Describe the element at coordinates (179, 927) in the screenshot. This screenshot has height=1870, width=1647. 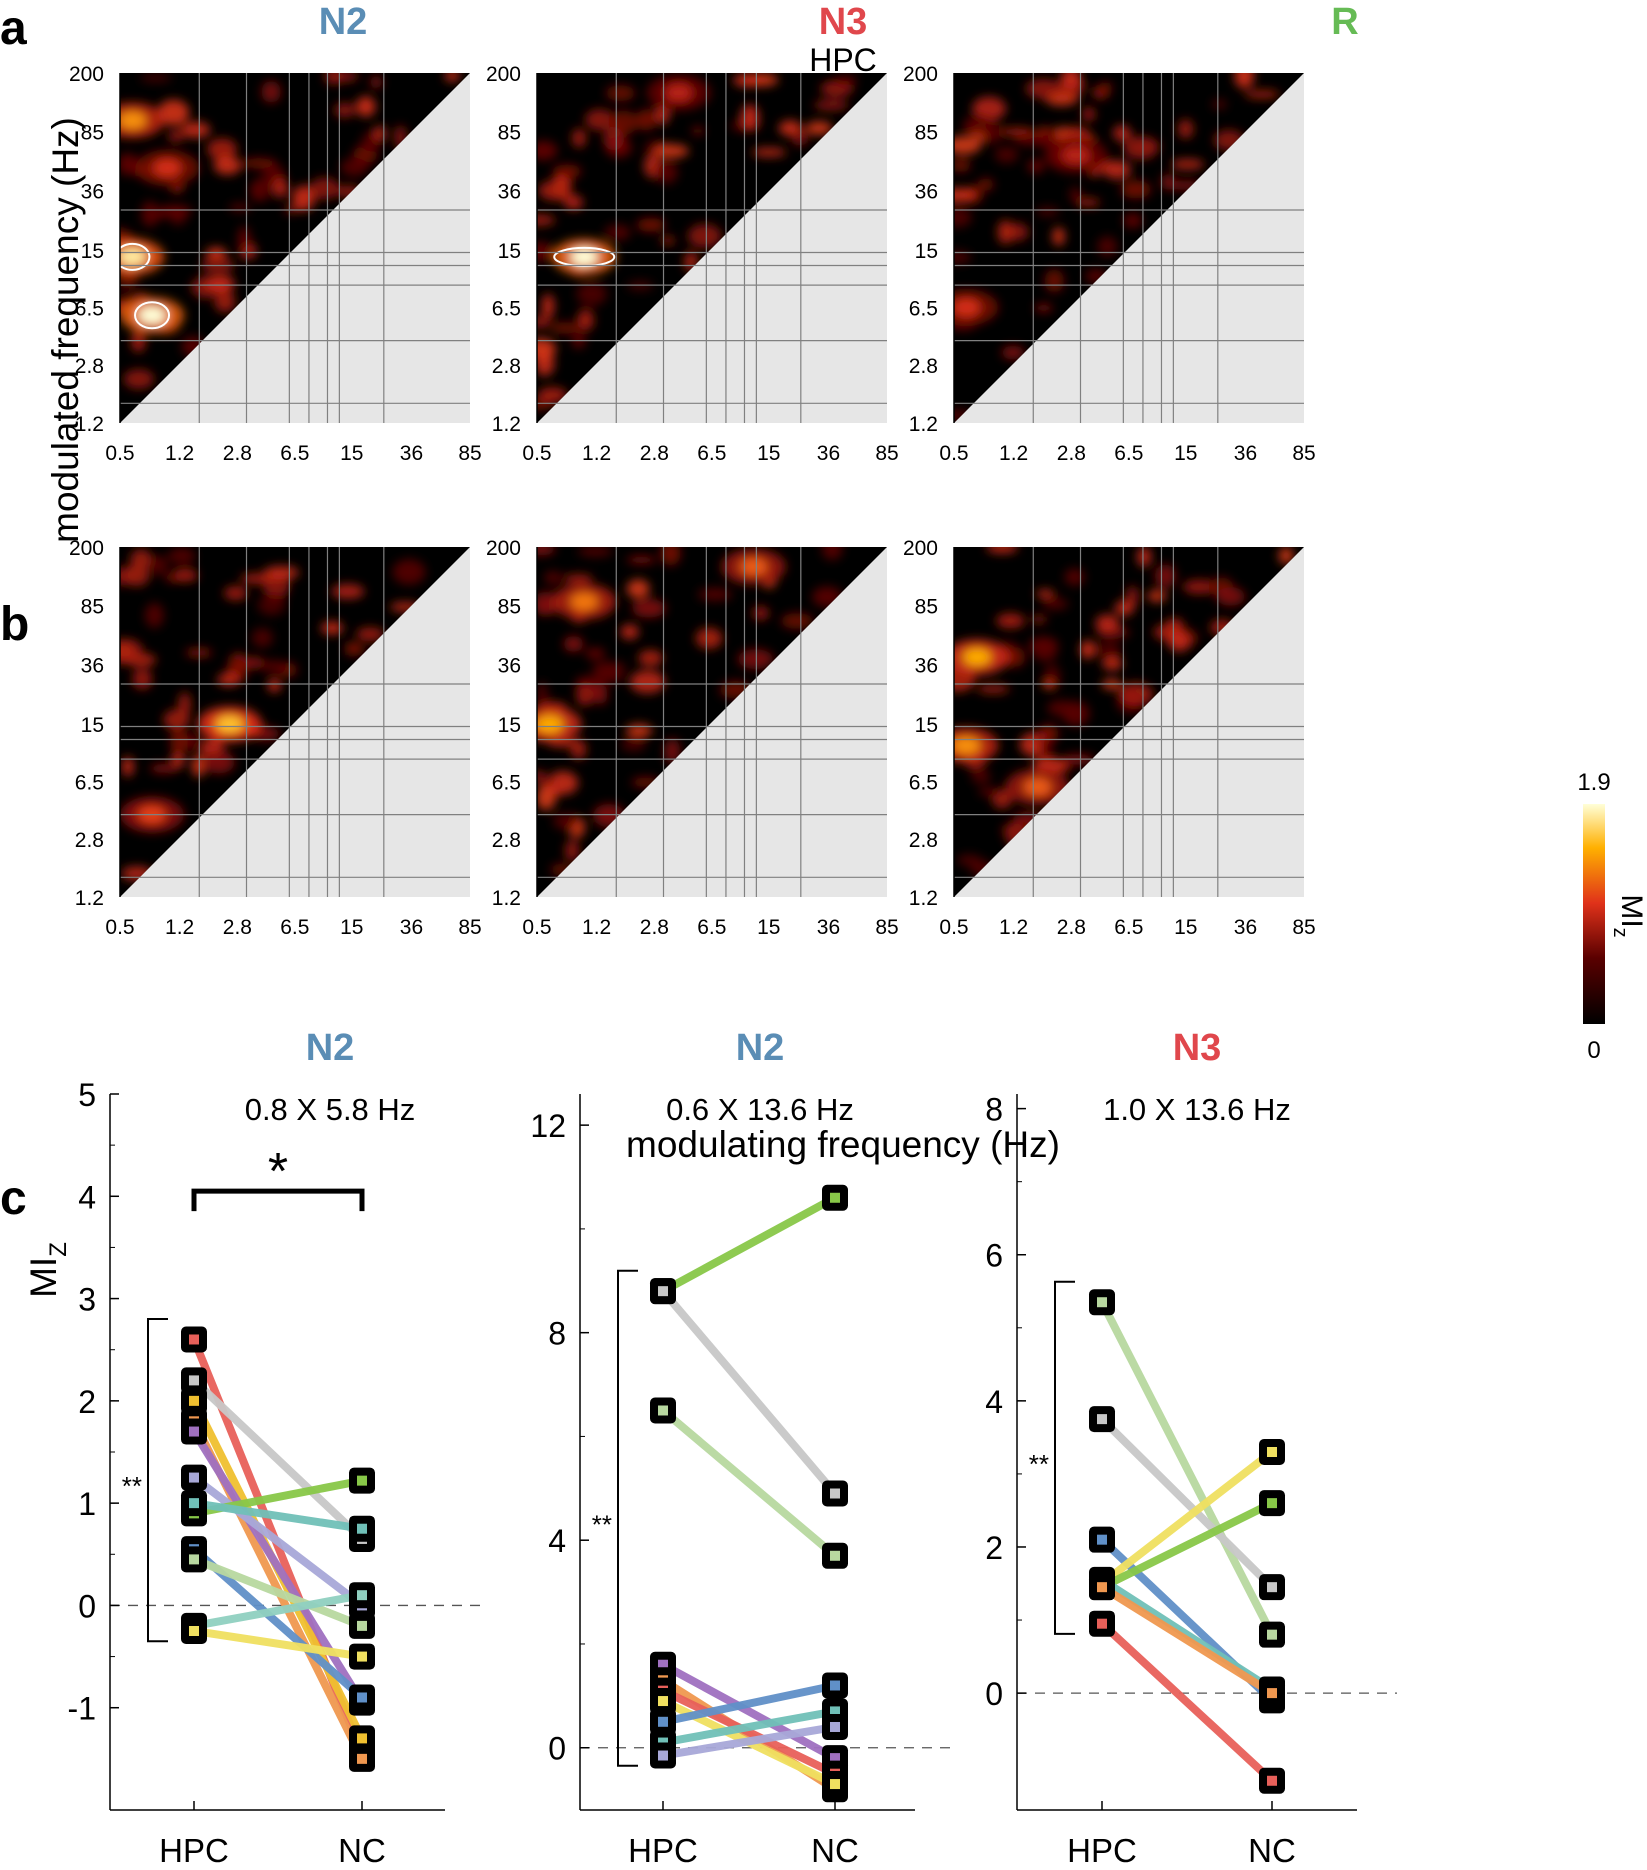
I see `x-tick-label: 1.2` at that location.